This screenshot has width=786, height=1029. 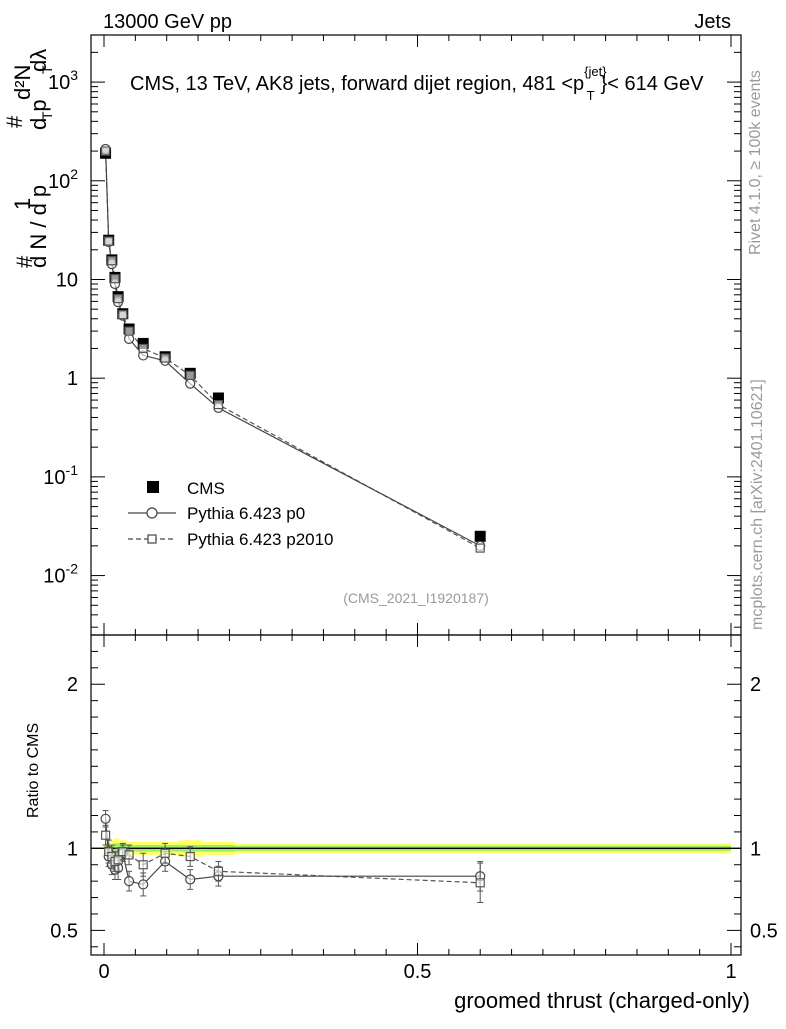 What do you see at coordinates (24, 261) in the screenshot?
I see `ylabel-hash-1: #` at bounding box center [24, 261].